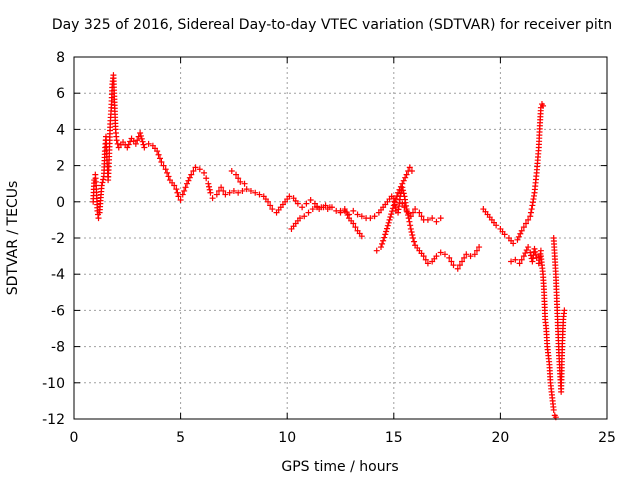 This screenshot has height=480, width=640. I want to click on y-tick-label: 0, so click(60, 203).